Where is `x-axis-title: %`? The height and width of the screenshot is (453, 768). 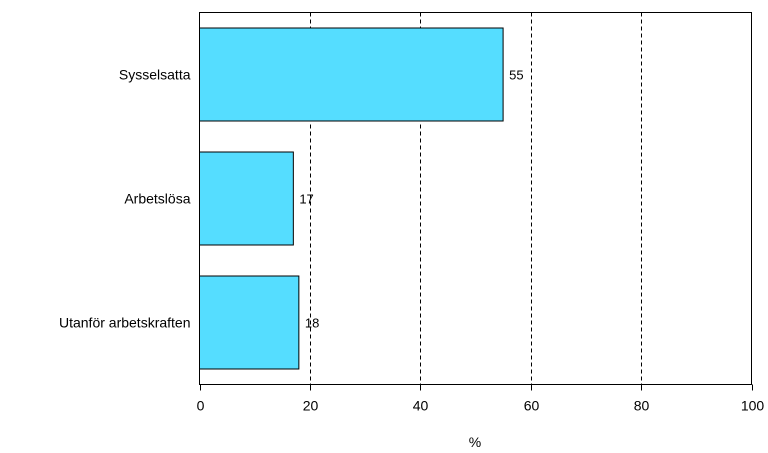
x-axis-title: % is located at coordinates (475, 442).